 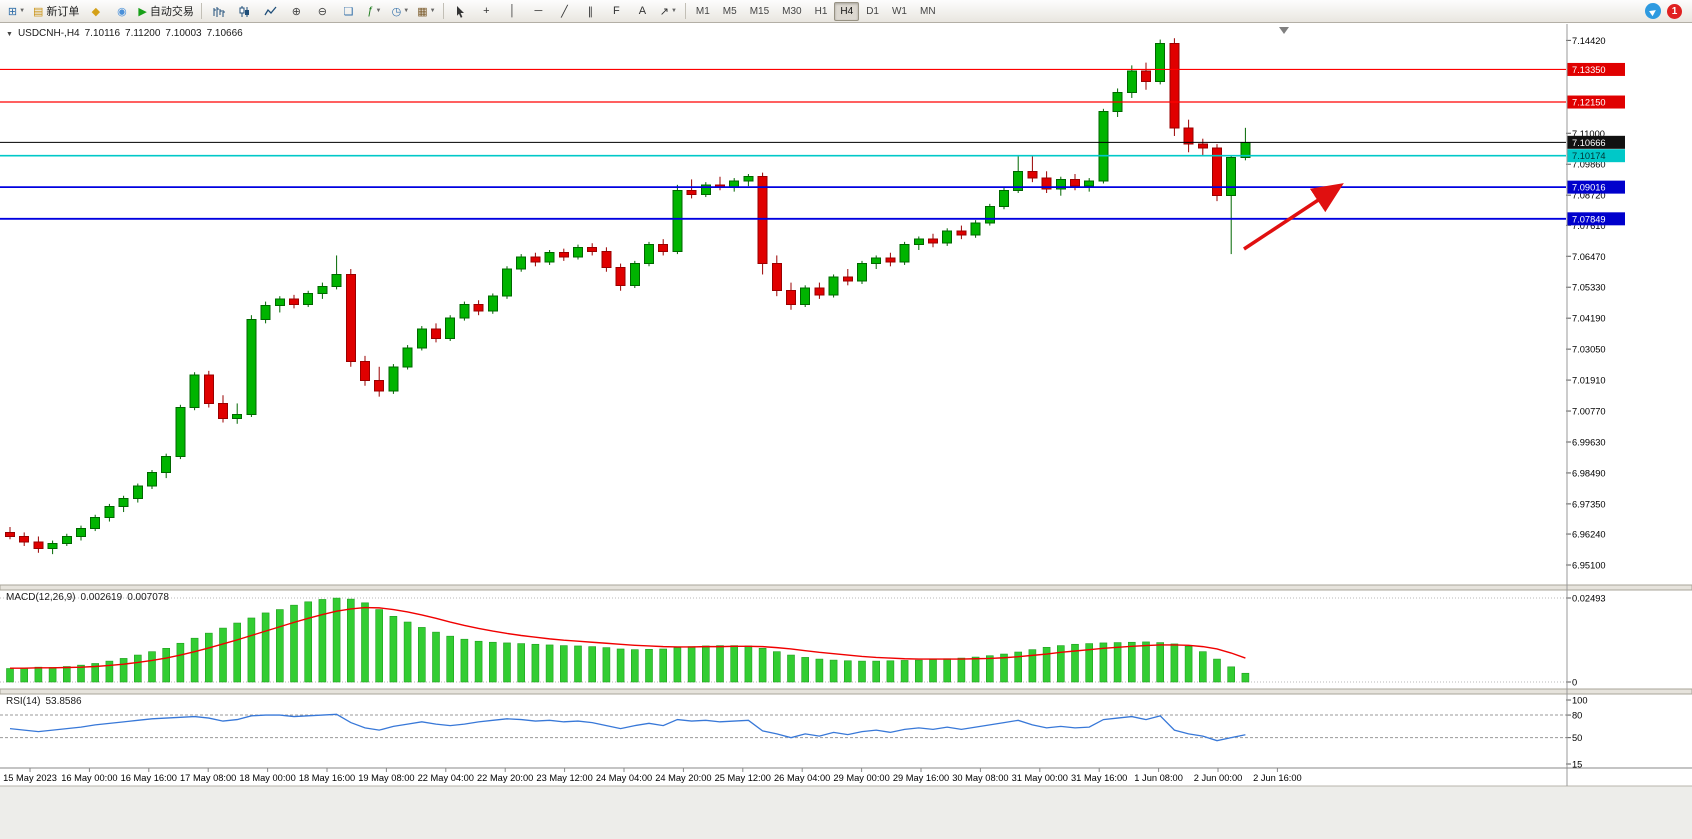 What do you see at coordinates (564, 778) in the screenshot?
I see `svg-text: 23 May 12:00` at bounding box center [564, 778].